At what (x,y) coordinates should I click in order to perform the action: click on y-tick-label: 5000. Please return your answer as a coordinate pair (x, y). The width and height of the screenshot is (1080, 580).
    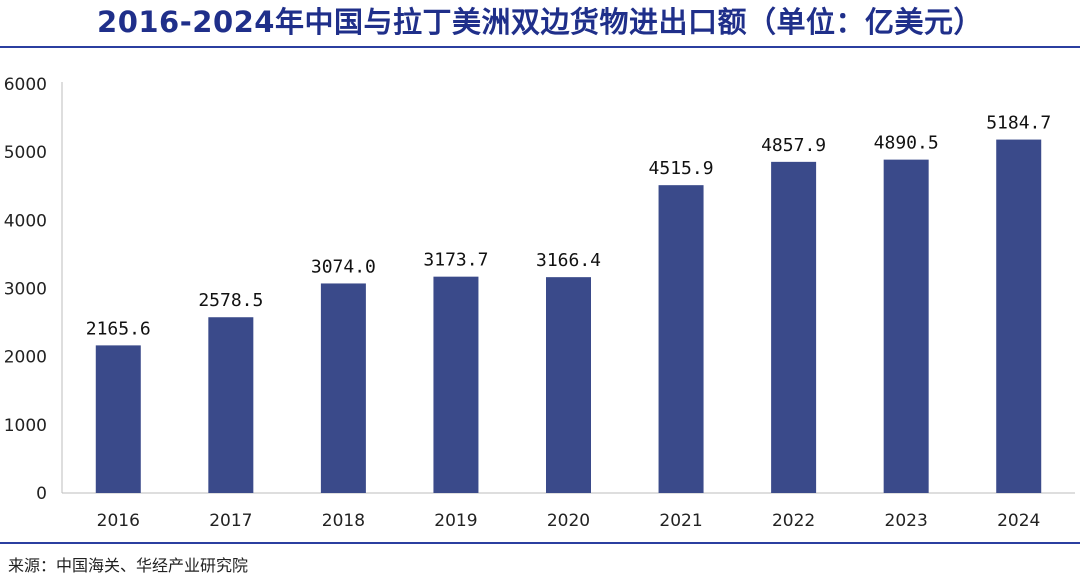
    Looking at the image, I should click on (25, 153).